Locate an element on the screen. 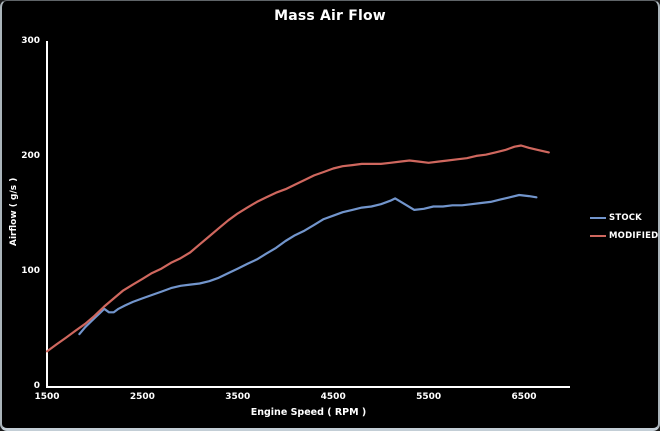 The width and height of the screenshot is (660, 431). modified-line-swatch is located at coordinates (598, 236).